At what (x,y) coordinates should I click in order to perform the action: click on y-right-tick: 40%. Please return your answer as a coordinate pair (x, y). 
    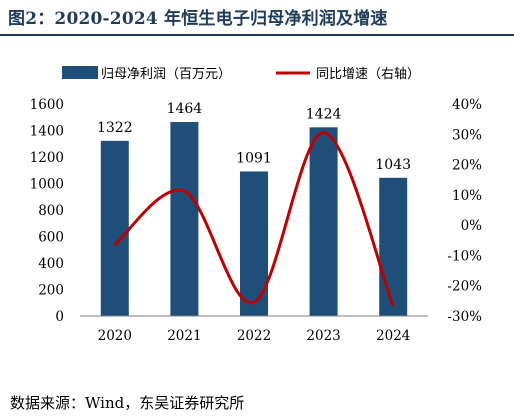
    Looking at the image, I should click on (467, 105).